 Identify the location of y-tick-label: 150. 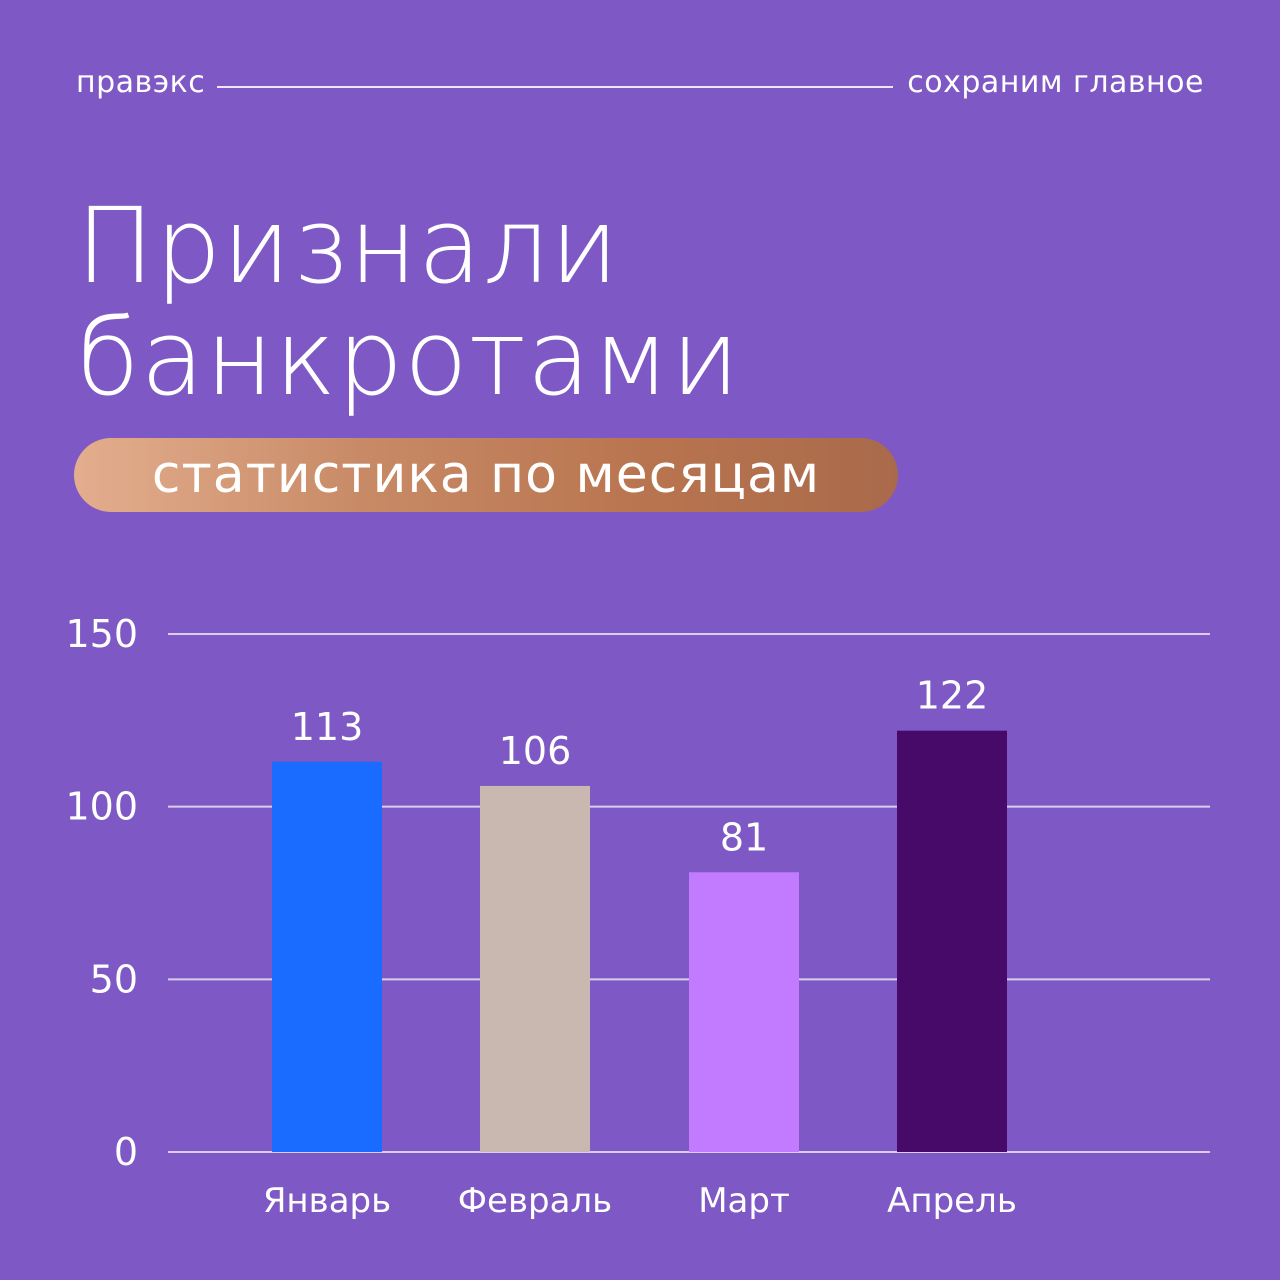
(101, 634).